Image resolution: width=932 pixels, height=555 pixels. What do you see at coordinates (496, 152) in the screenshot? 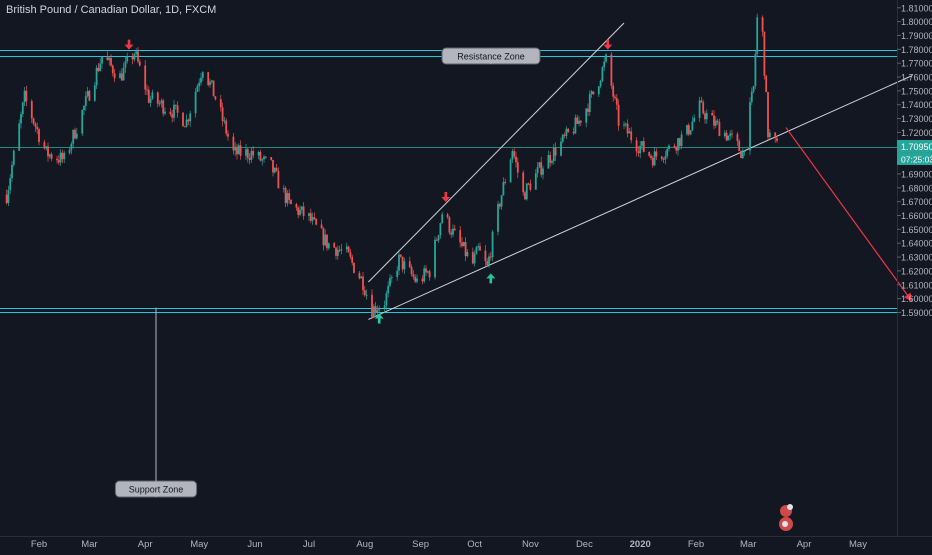
I see `upper-channel-line` at bounding box center [496, 152].